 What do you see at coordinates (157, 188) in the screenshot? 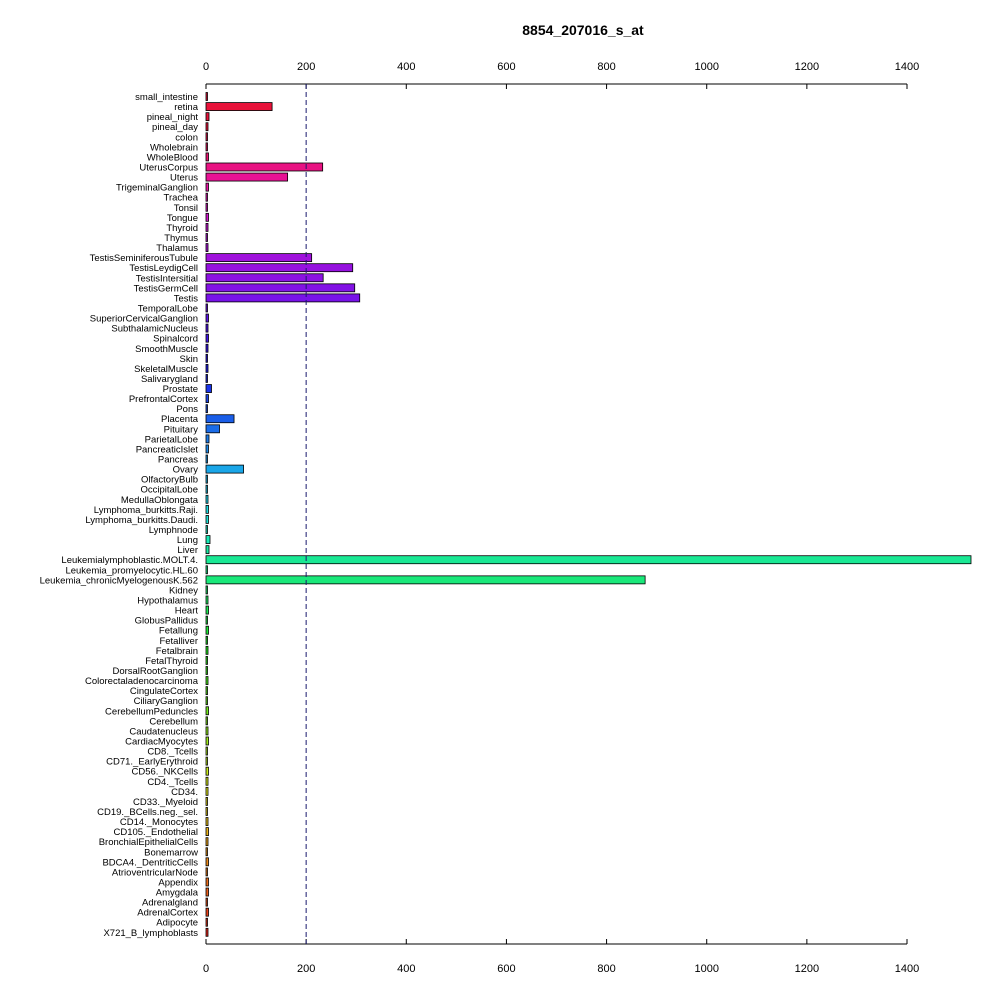
I see `category-label: TrigeminalGanglion` at bounding box center [157, 188].